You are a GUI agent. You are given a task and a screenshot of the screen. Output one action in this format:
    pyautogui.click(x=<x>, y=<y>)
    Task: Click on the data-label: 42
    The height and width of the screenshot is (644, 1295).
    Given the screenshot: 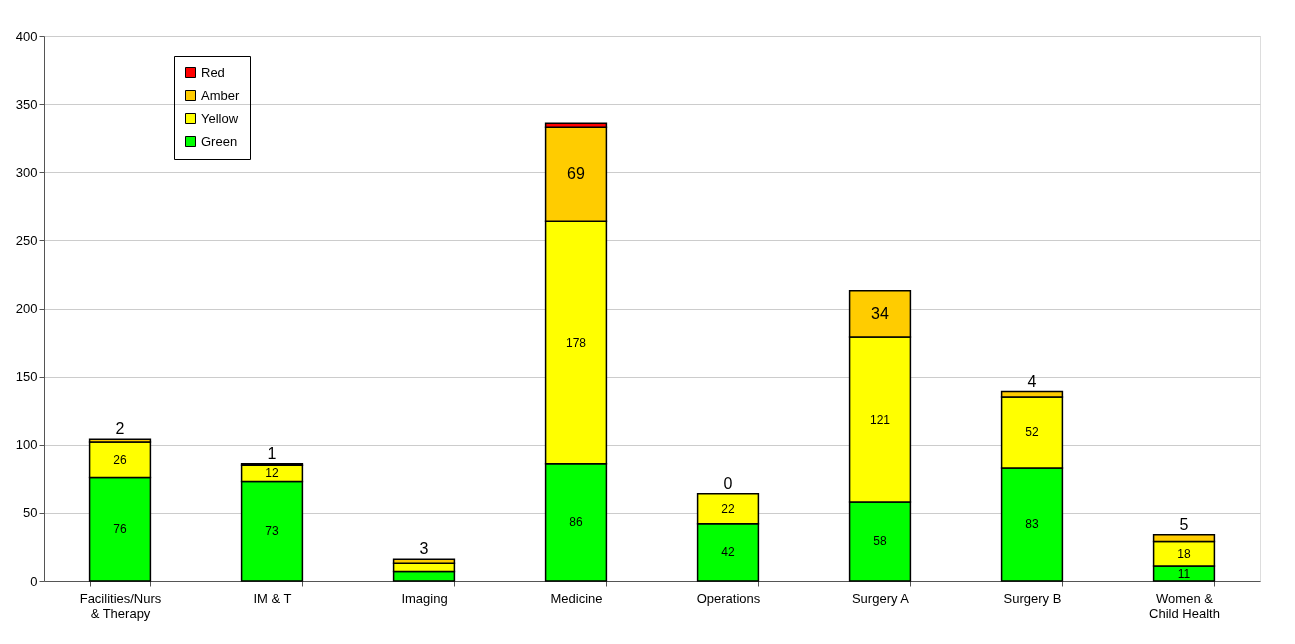 What is the action you would take?
    pyautogui.click(x=728, y=552)
    